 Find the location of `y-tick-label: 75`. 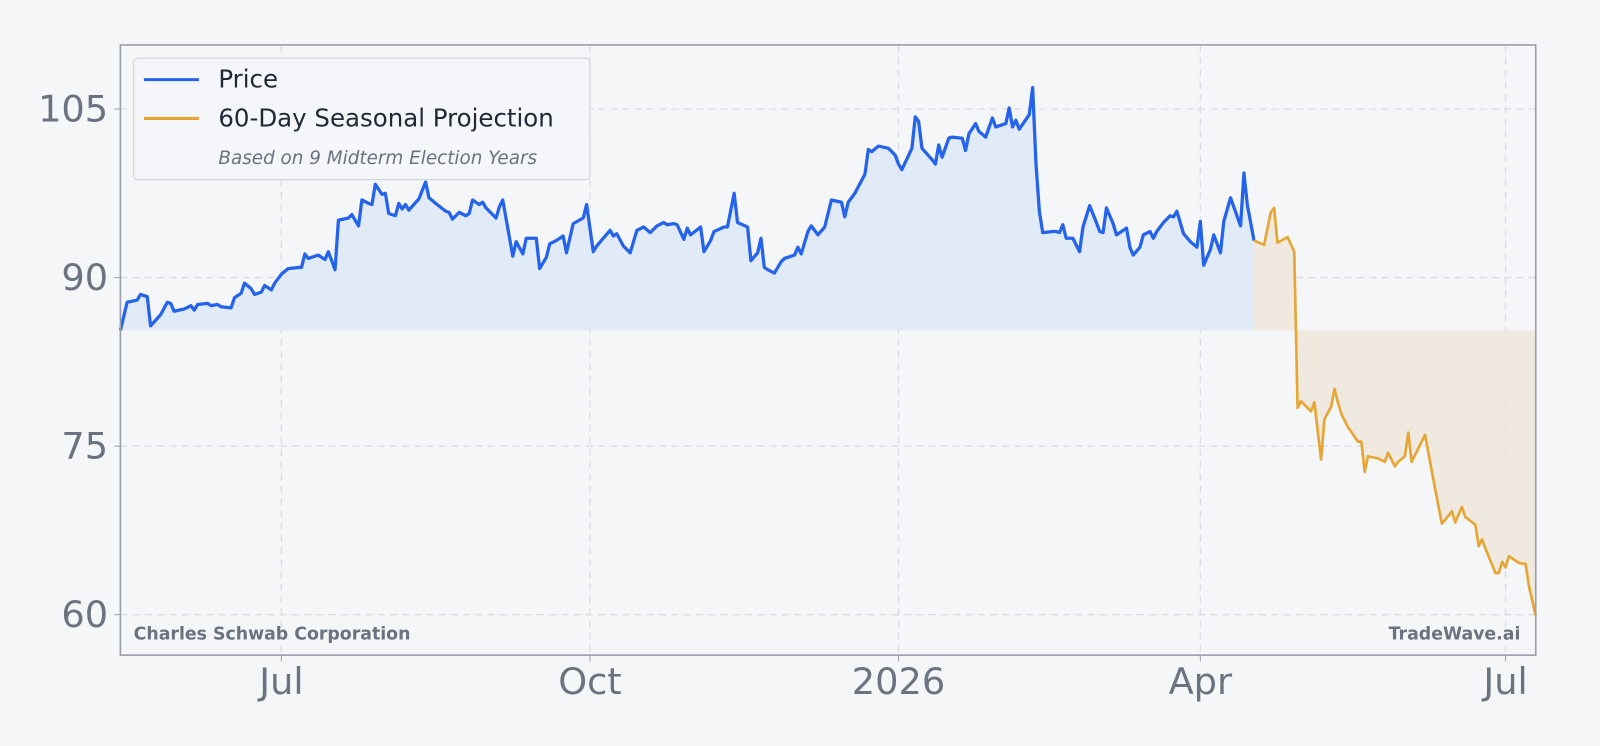

y-tick-label: 75 is located at coordinates (84, 446).